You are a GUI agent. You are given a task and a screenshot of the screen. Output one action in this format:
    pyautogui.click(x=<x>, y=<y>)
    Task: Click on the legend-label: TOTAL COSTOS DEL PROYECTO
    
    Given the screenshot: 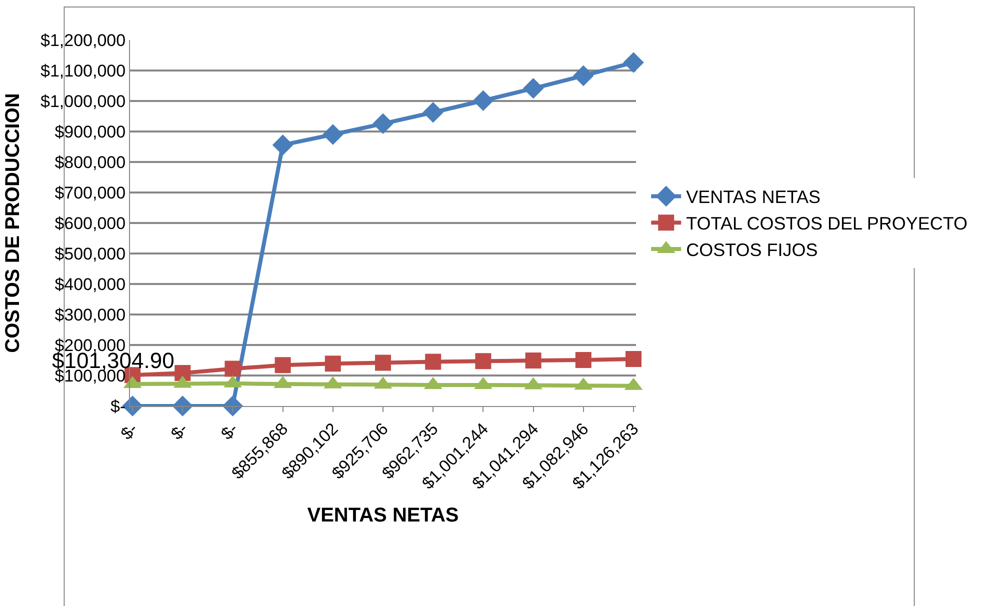 What is the action you would take?
    pyautogui.click(x=827, y=224)
    